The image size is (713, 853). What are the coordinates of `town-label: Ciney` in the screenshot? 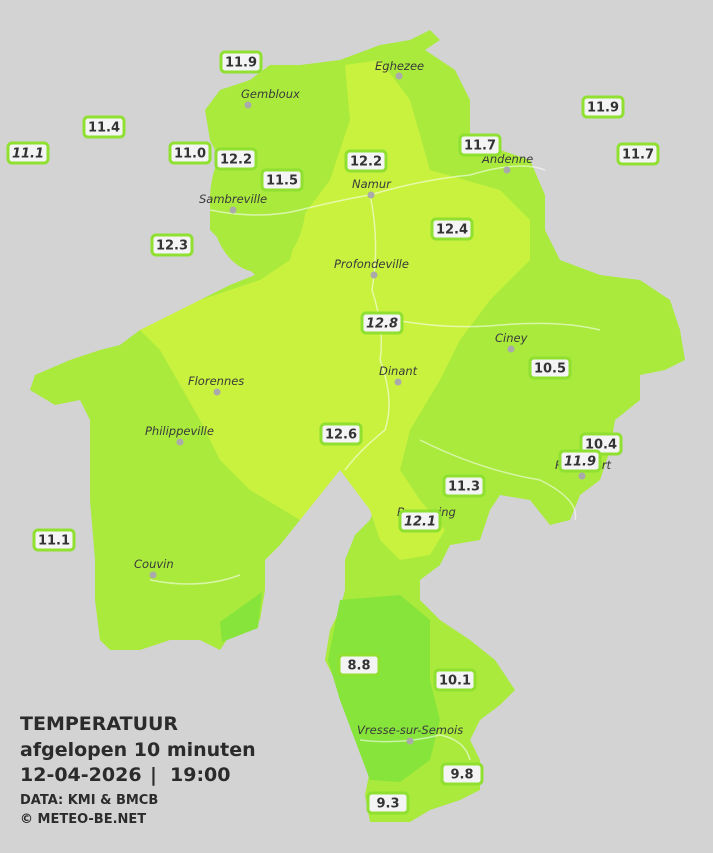 It's located at (511, 338).